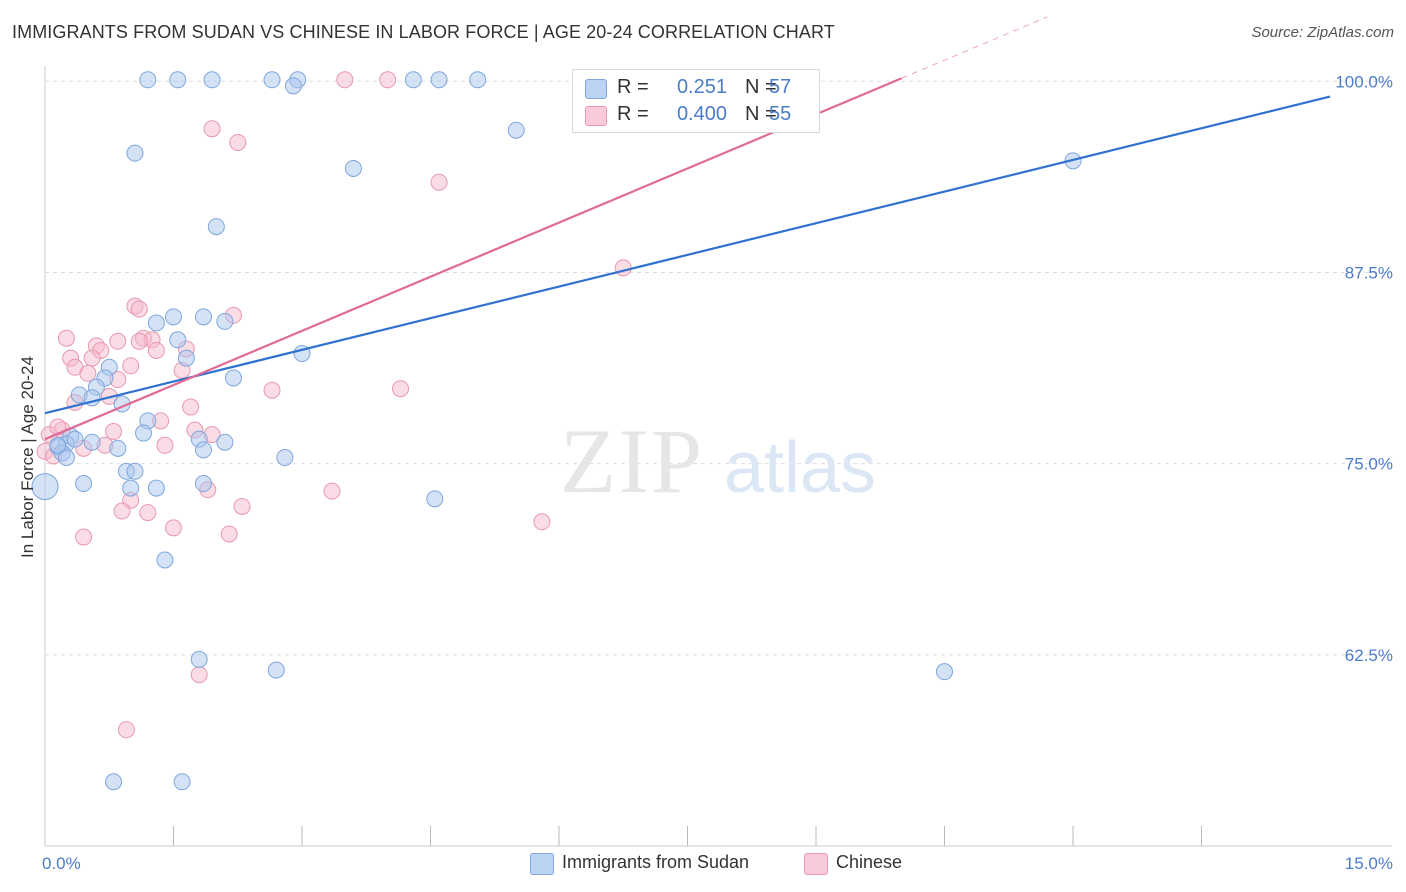 The image size is (1406, 892). I want to click on chinese-trend-extension, so click(974, 47).